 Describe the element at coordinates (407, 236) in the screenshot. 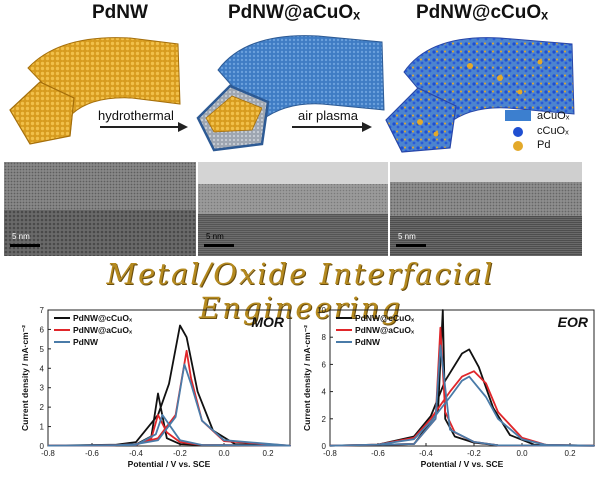

I see `tem-scale-label-ccuox: 5 nm` at that location.